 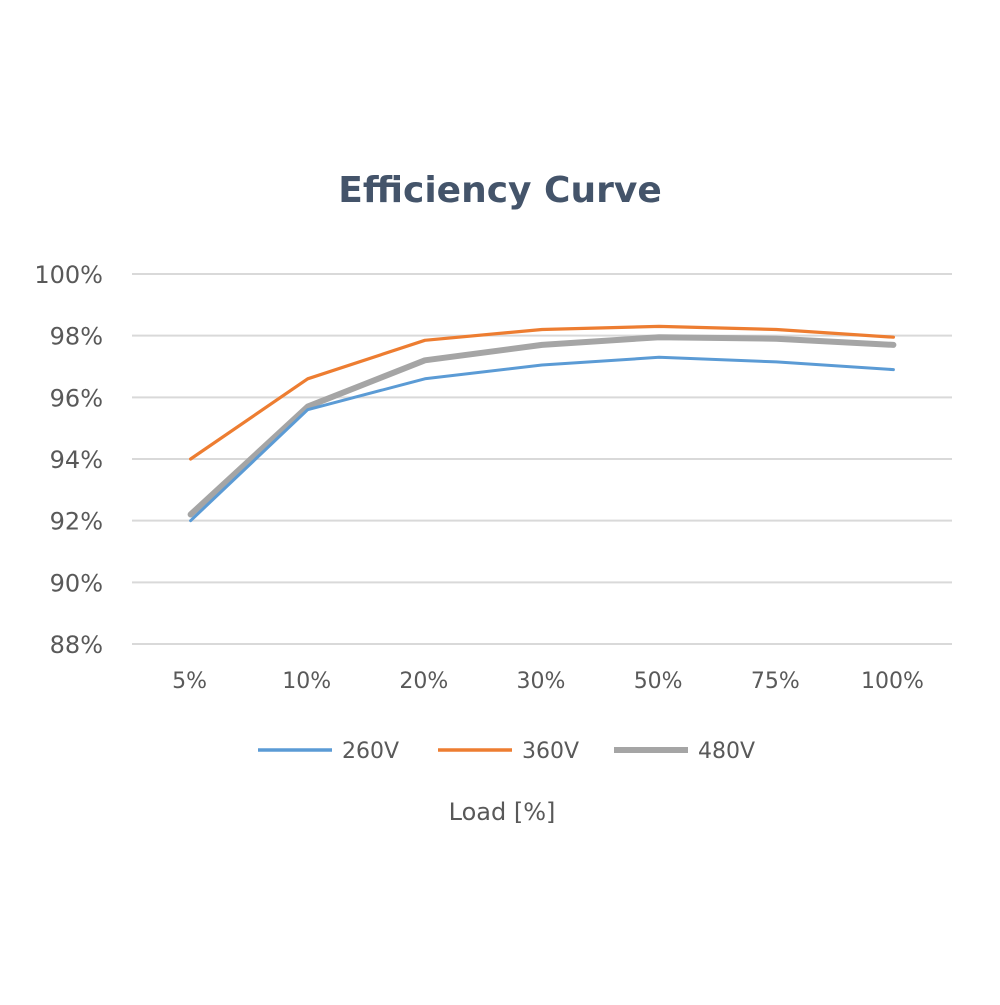 I want to click on series-line-480v, so click(x=542, y=426).